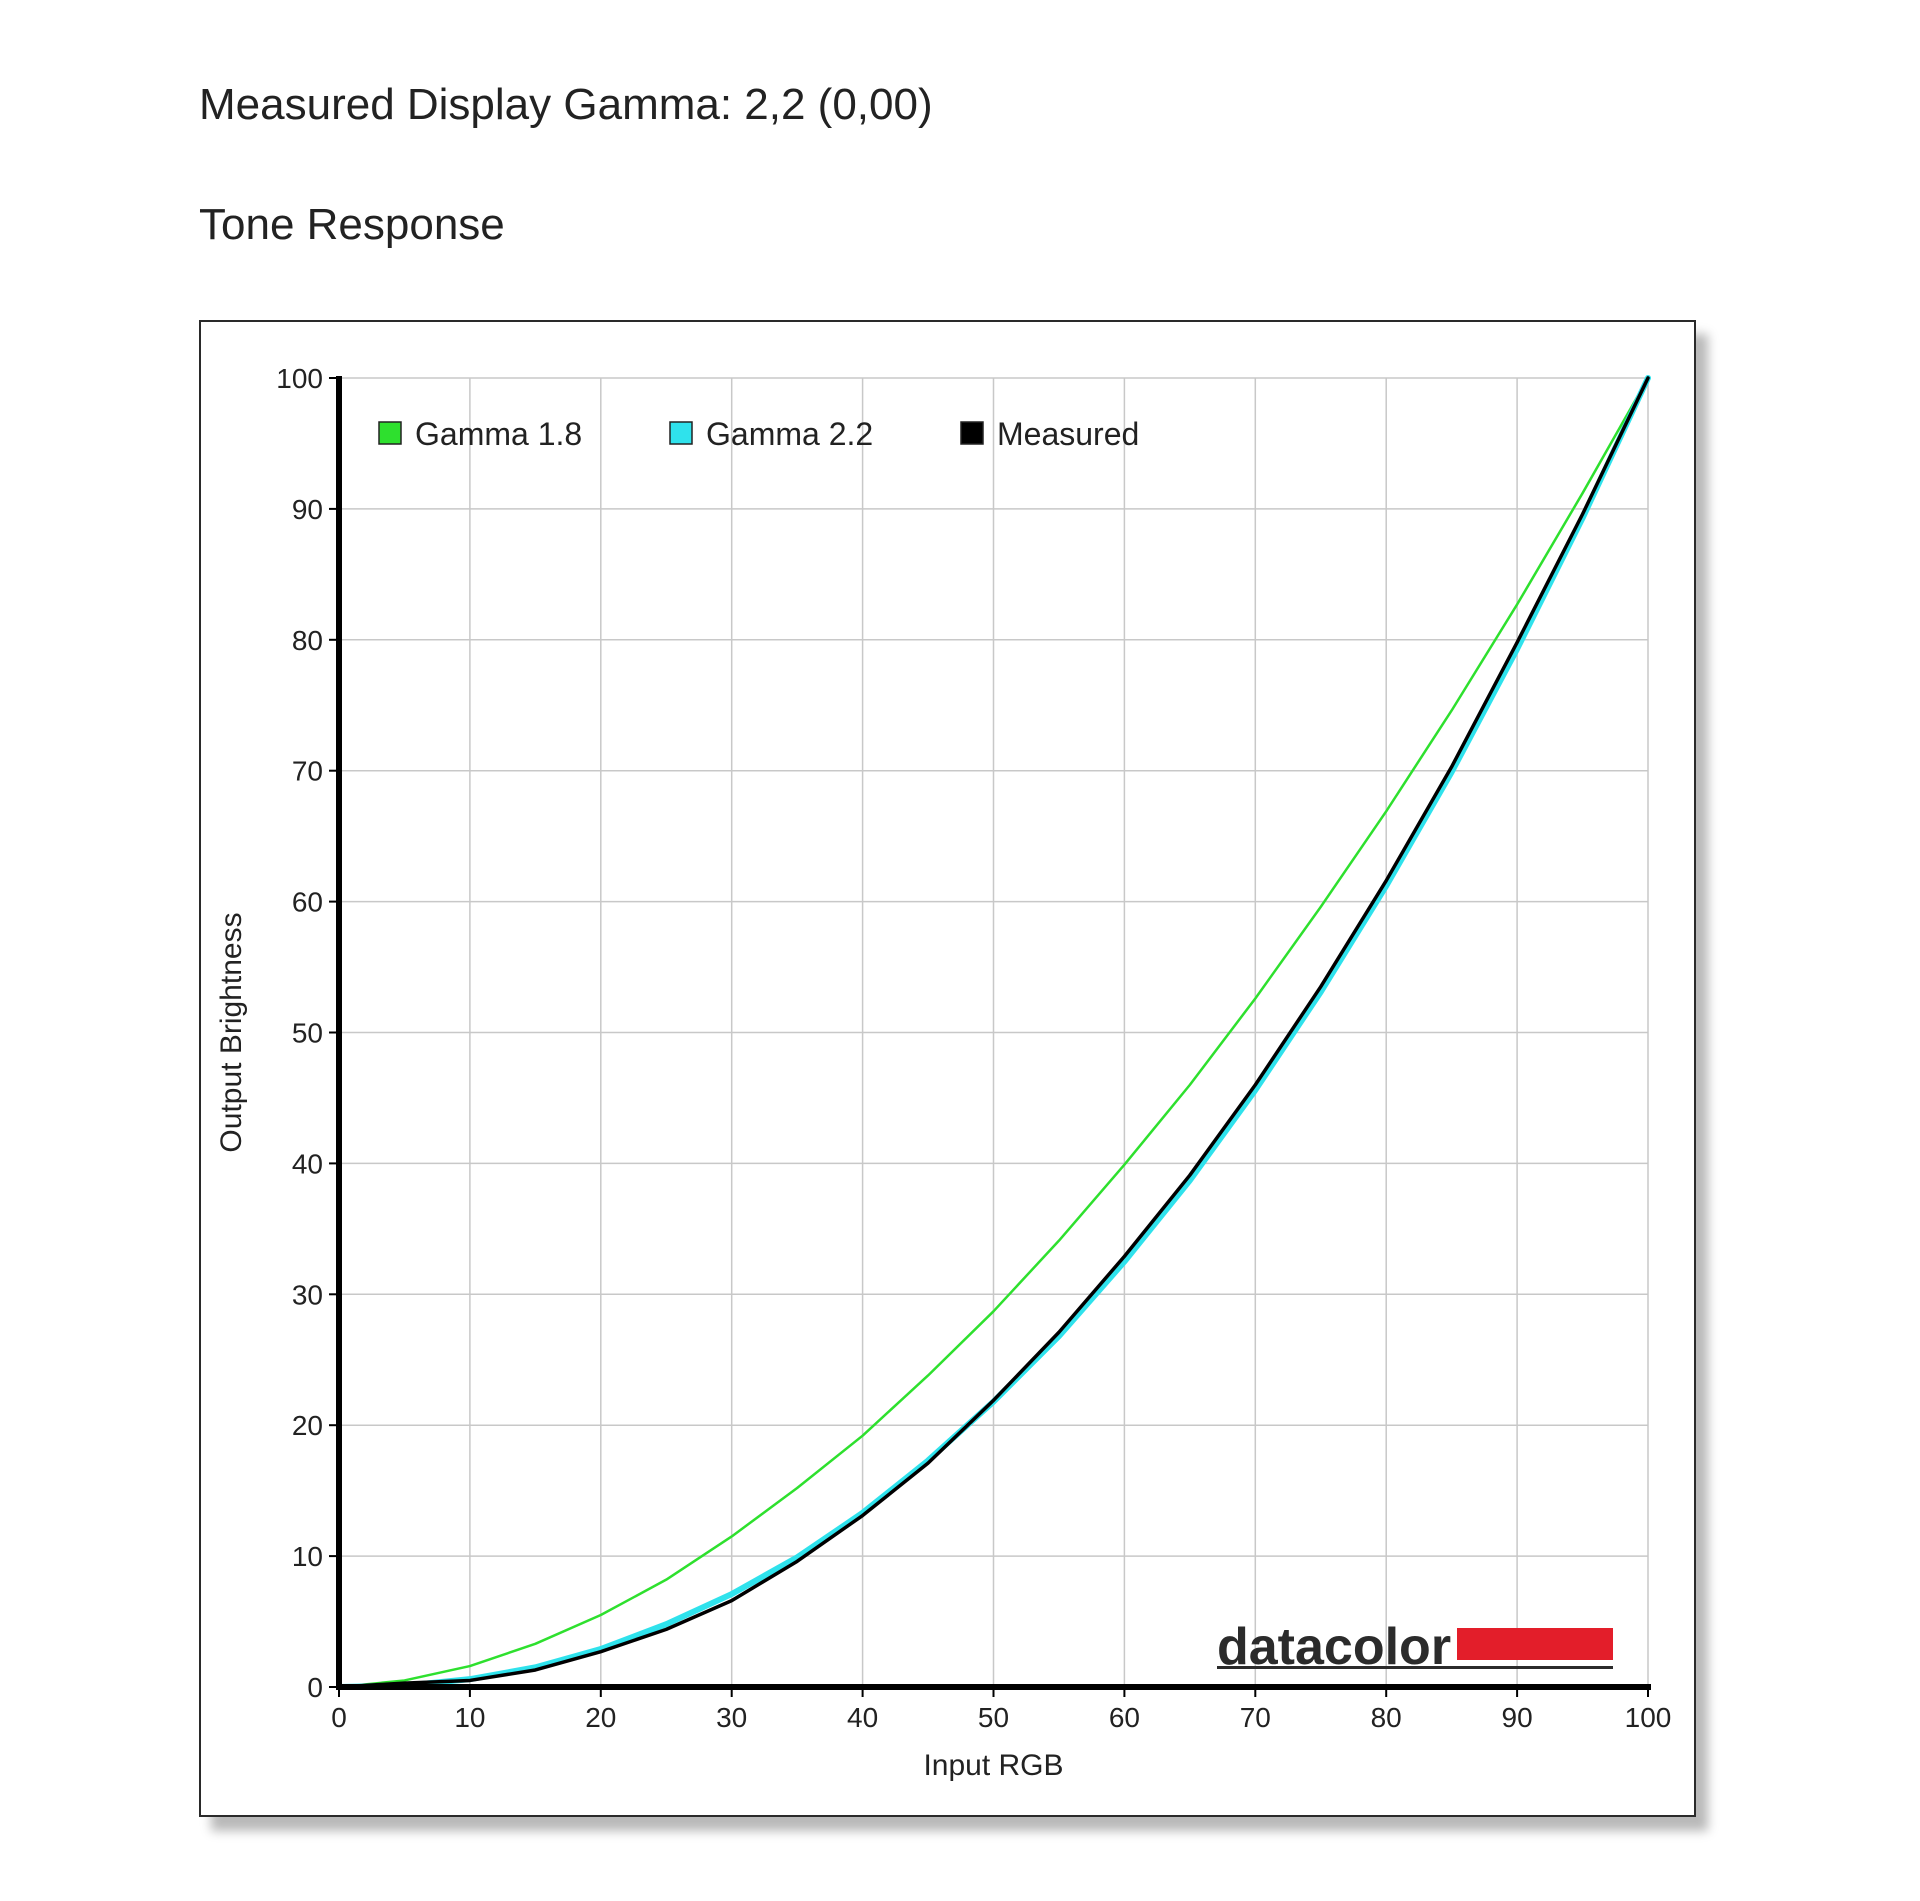 This screenshot has width=1920, height=1901. What do you see at coordinates (1535, 1644) in the screenshot?
I see `logo-red-bar` at bounding box center [1535, 1644].